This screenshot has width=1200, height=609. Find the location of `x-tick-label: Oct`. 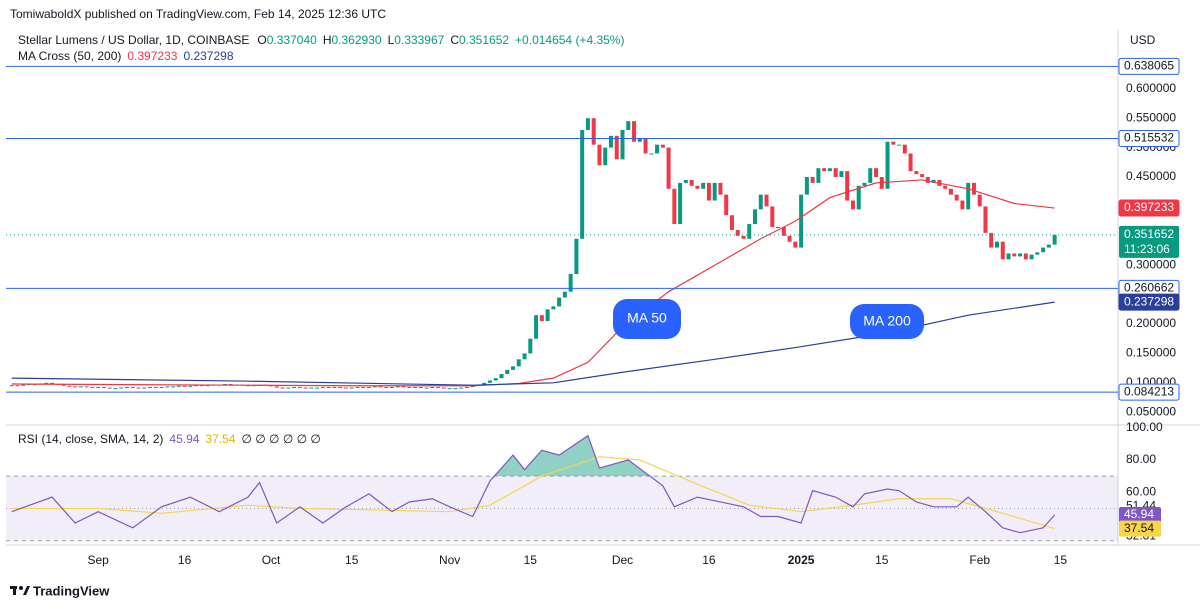

x-tick-label: Oct is located at coordinates (271, 560).